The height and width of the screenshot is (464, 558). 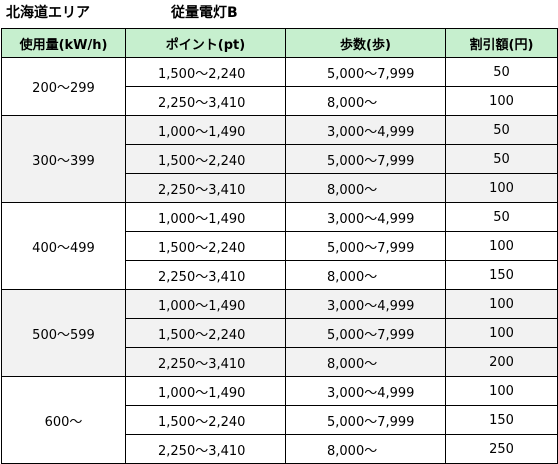 I want to click on points-column-header: ポイント(pt), so click(x=205, y=43).